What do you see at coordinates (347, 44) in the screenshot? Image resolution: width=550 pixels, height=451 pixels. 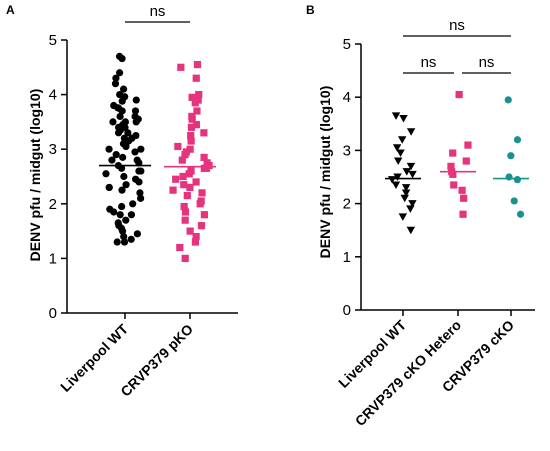 I see `y-tick-label: 5` at bounding box center [347, 44].